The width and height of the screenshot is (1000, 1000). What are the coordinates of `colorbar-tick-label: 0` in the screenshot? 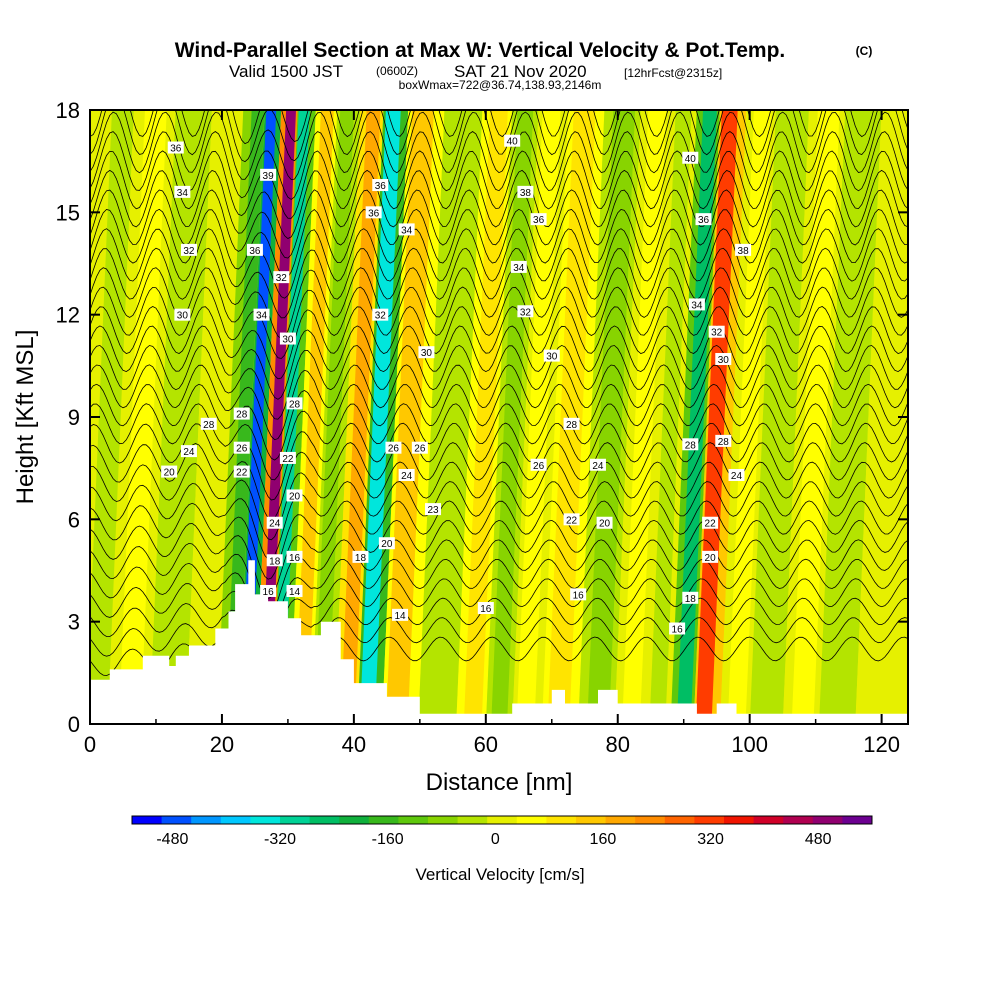 It's located at (495, 839).